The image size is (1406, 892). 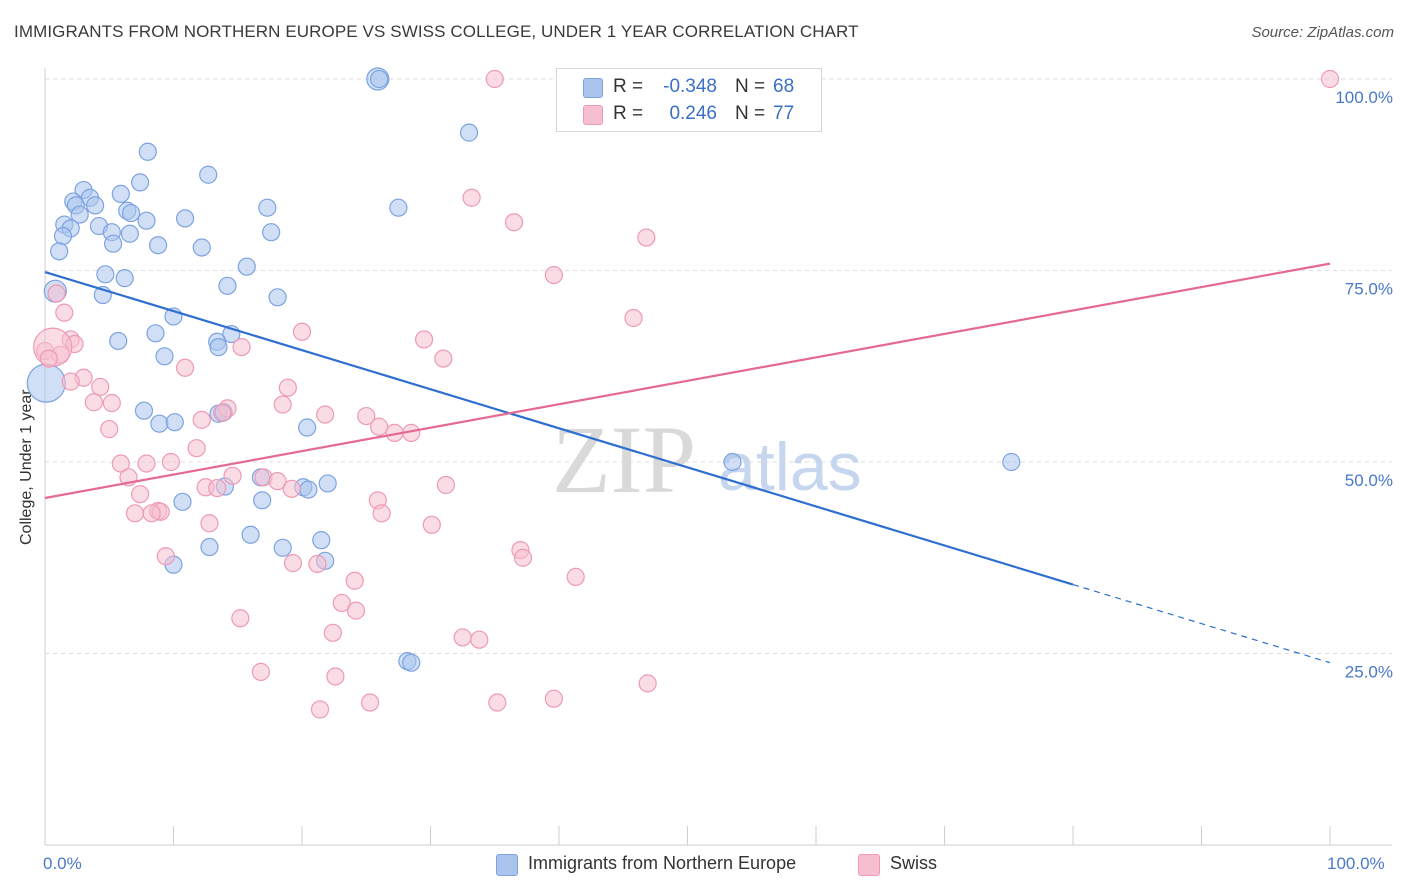 What do you see at coordinates (662, 863) in the screenshot?
I see `legend-label: Immigrants from Northern Europe` at bounding box center [662, 863].